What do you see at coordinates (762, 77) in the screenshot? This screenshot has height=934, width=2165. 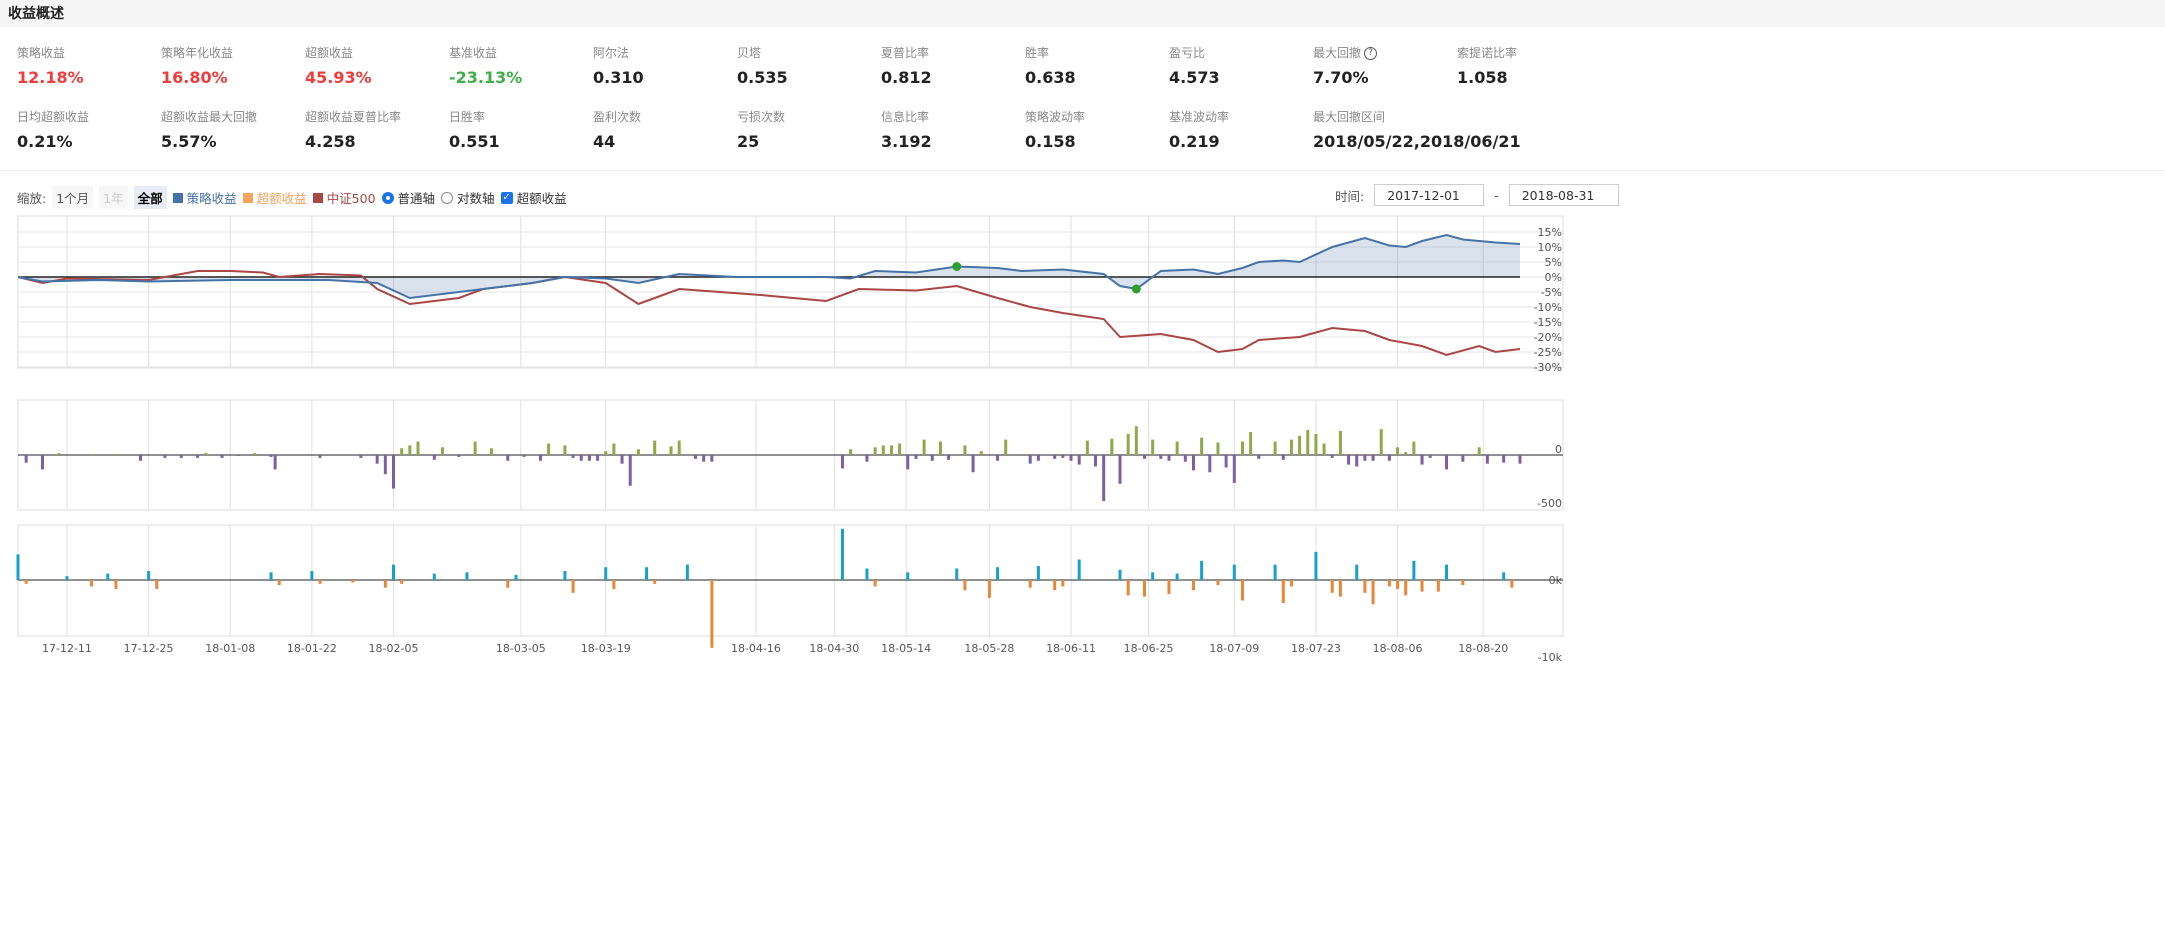 I see `stat-value: 0.535` at bounding box center [762, 77].